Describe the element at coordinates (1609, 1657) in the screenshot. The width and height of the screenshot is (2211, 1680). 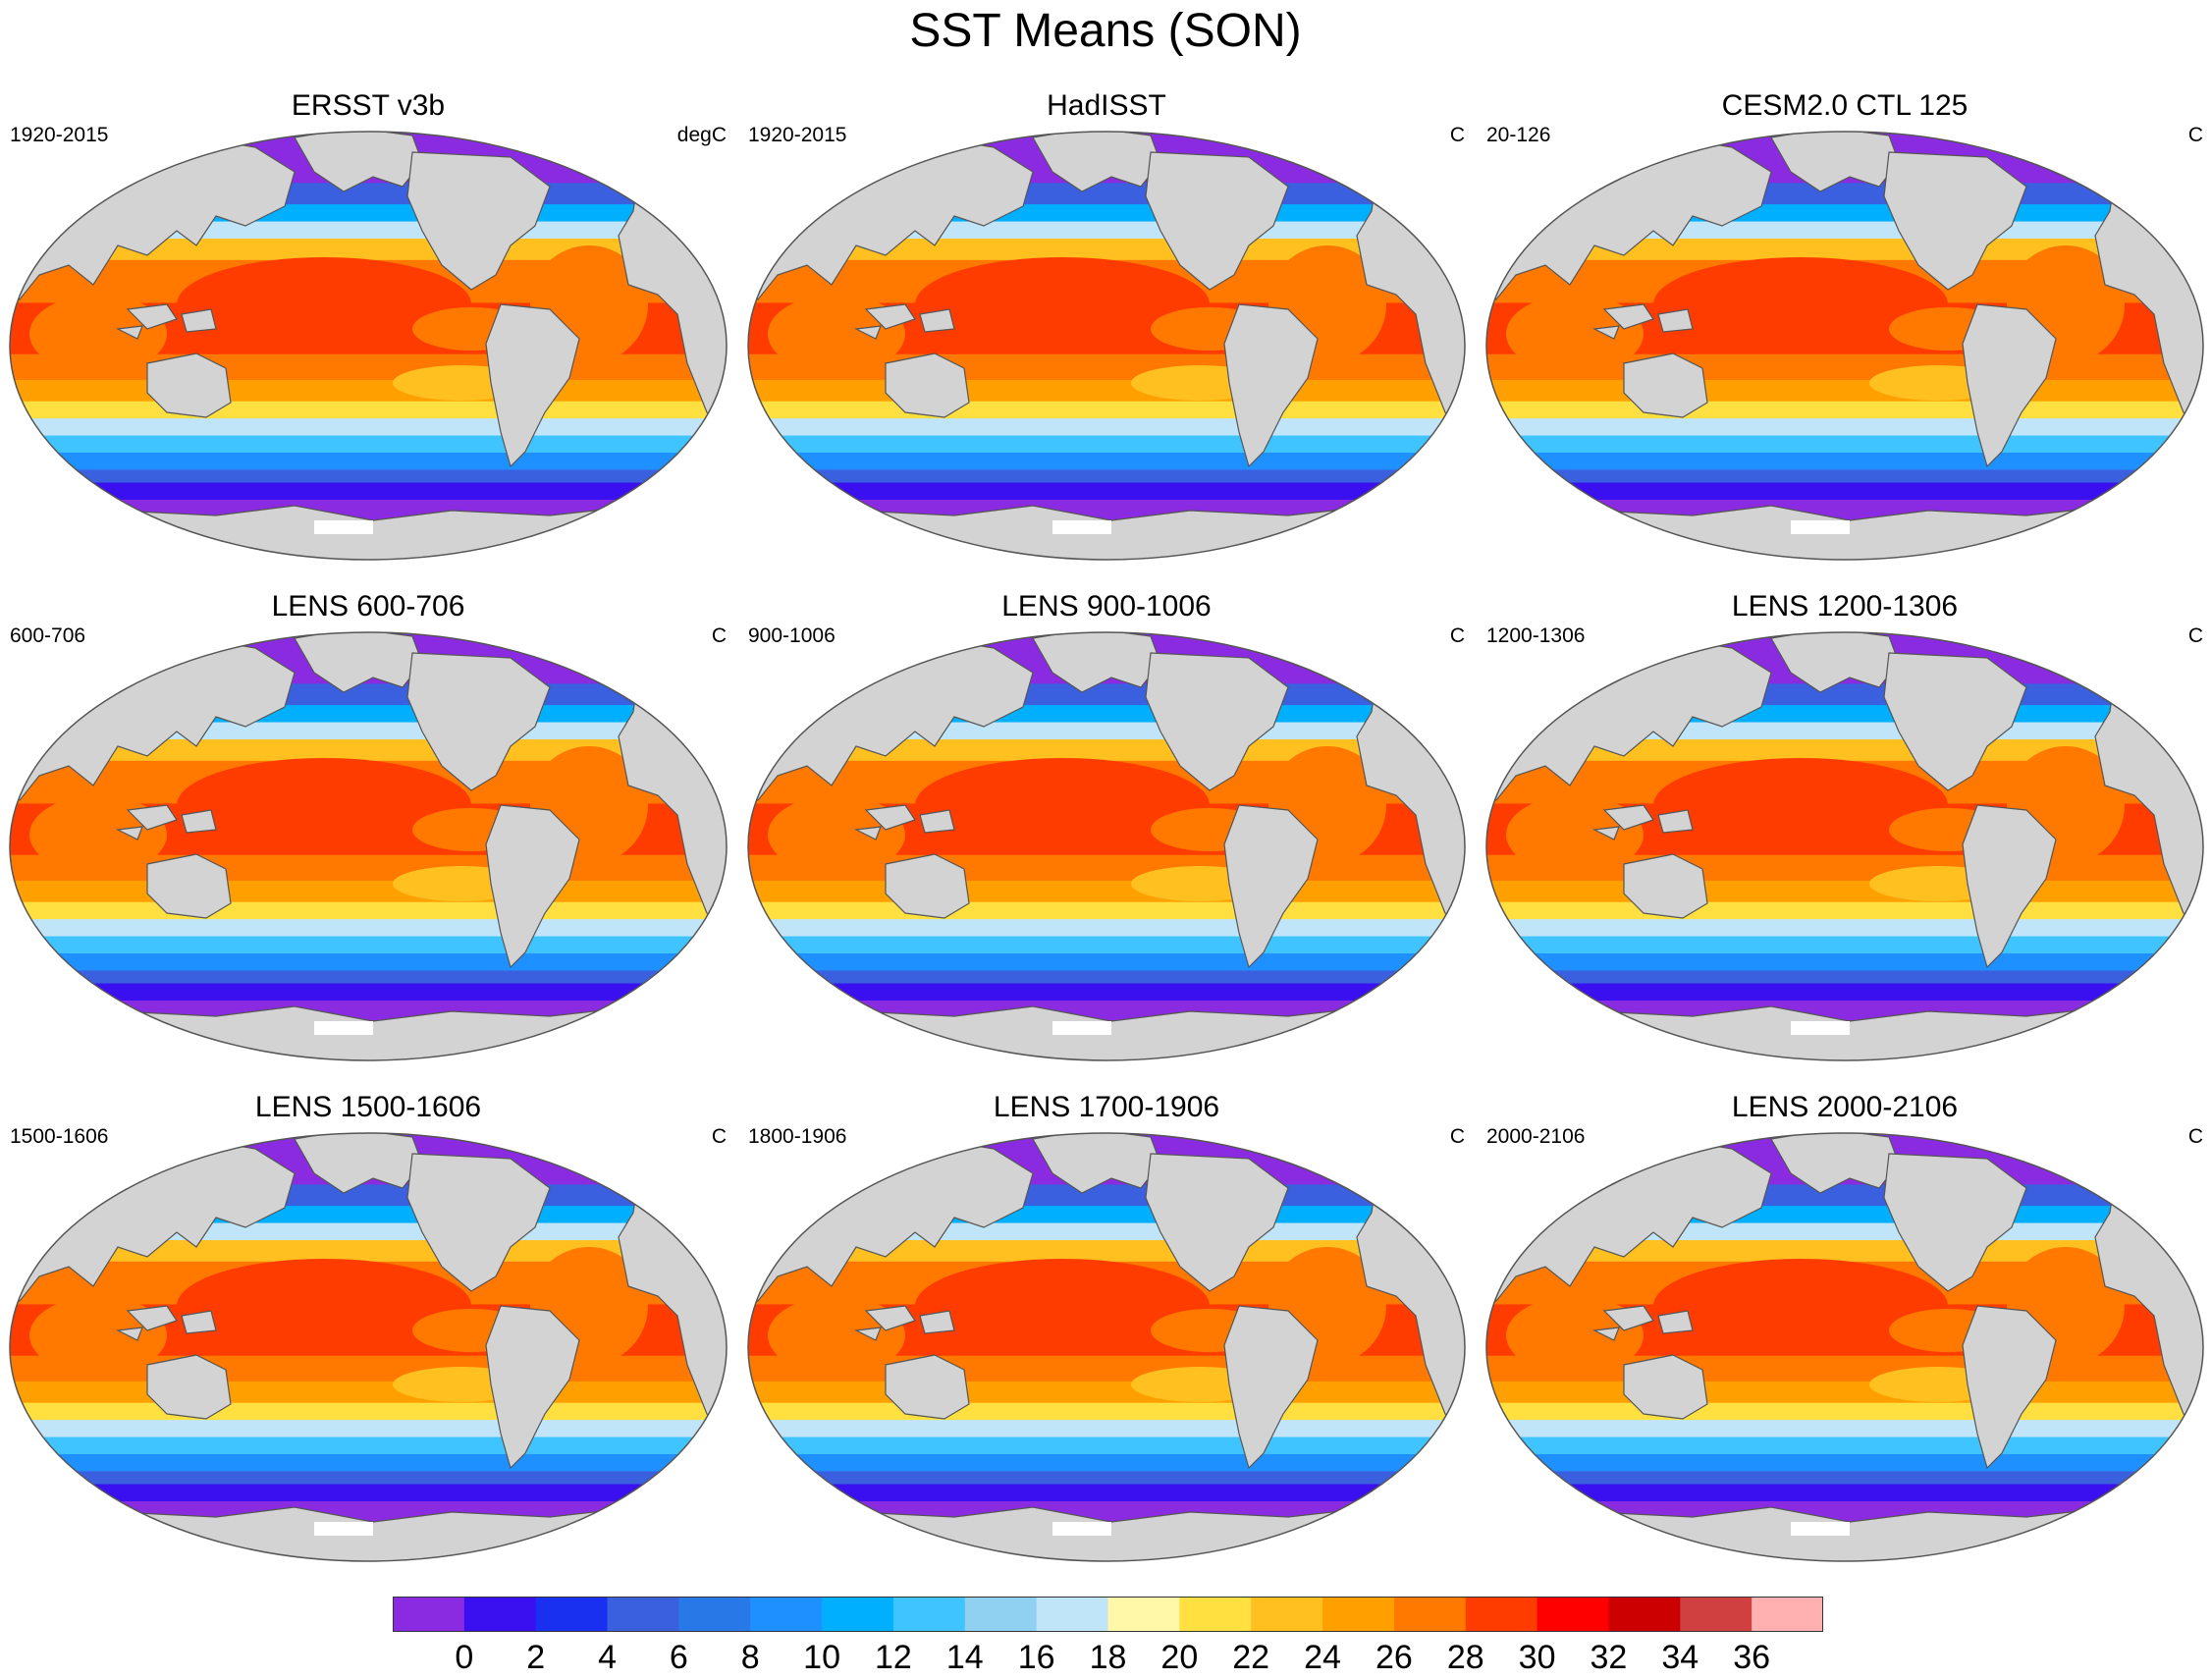
I see `colorbar-tick-label: 32` at that location.